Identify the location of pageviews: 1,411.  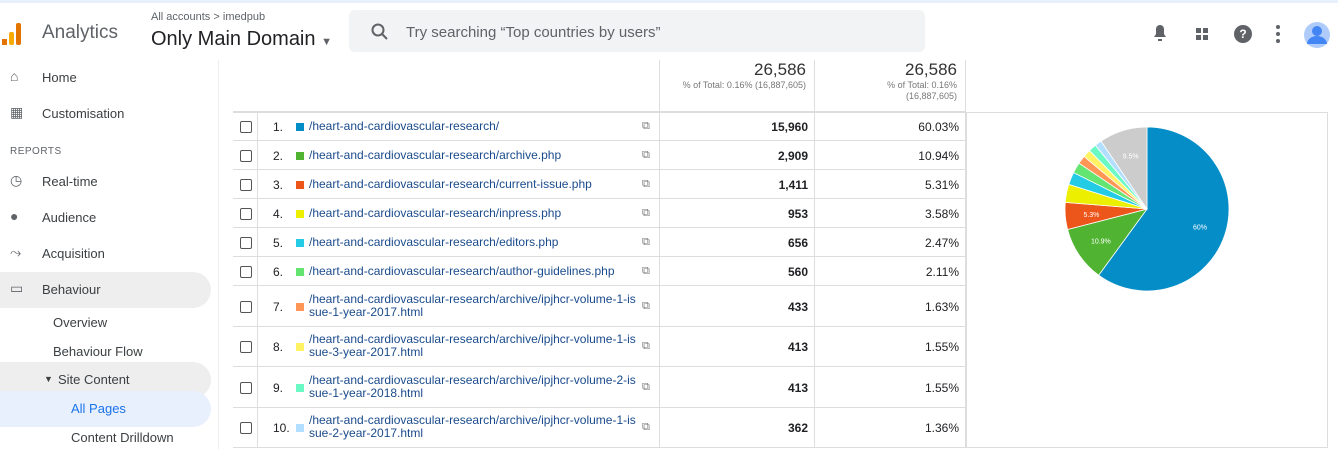
(793, 184).